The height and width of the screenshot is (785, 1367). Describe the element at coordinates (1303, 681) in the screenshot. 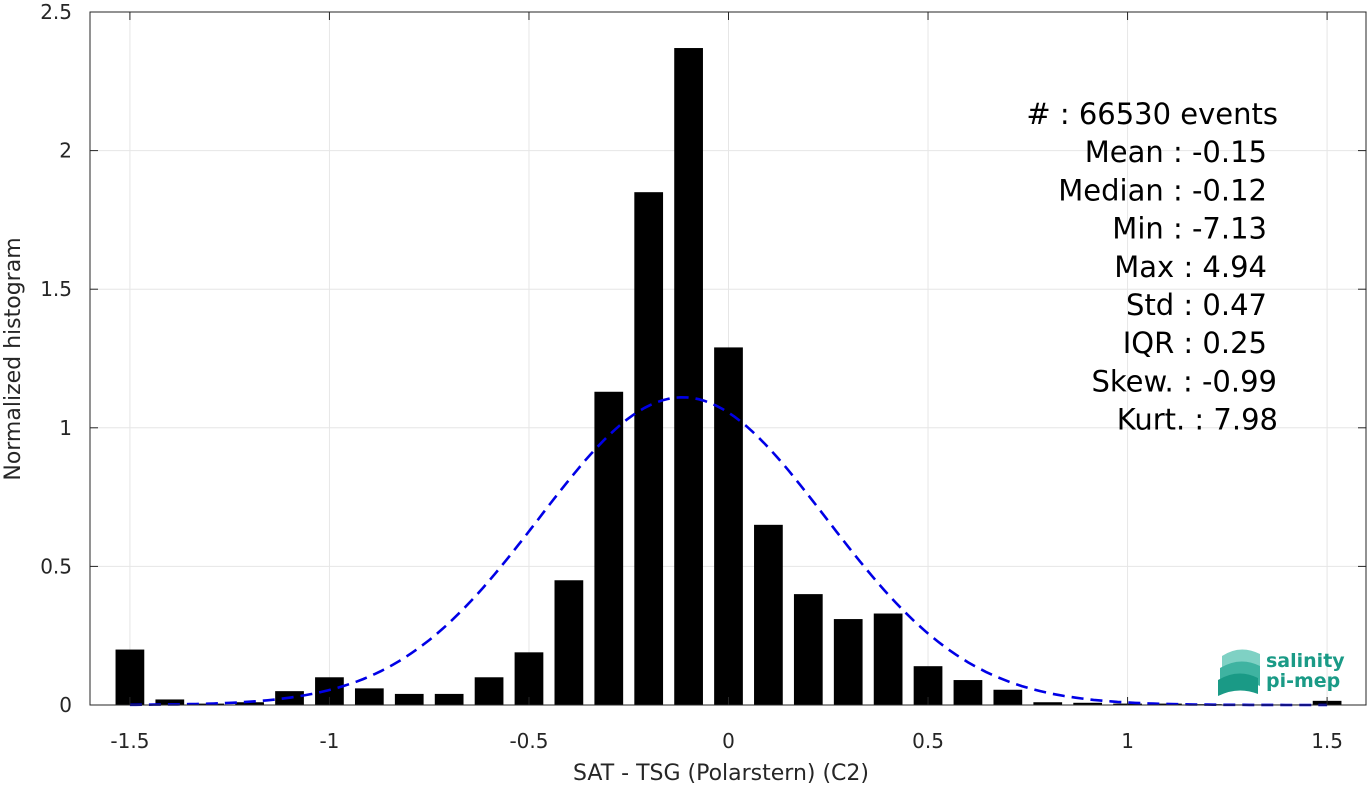

I see `logo-line2: pi-mep` at that location.